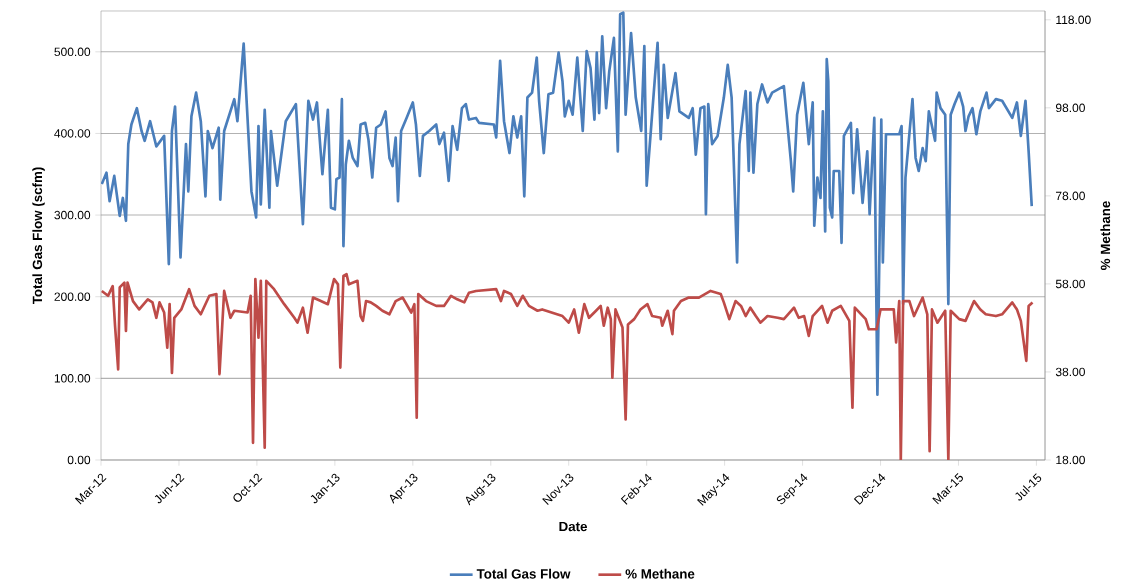  I want to click on y2-tick-label: 38.00, so click(1070, 372).